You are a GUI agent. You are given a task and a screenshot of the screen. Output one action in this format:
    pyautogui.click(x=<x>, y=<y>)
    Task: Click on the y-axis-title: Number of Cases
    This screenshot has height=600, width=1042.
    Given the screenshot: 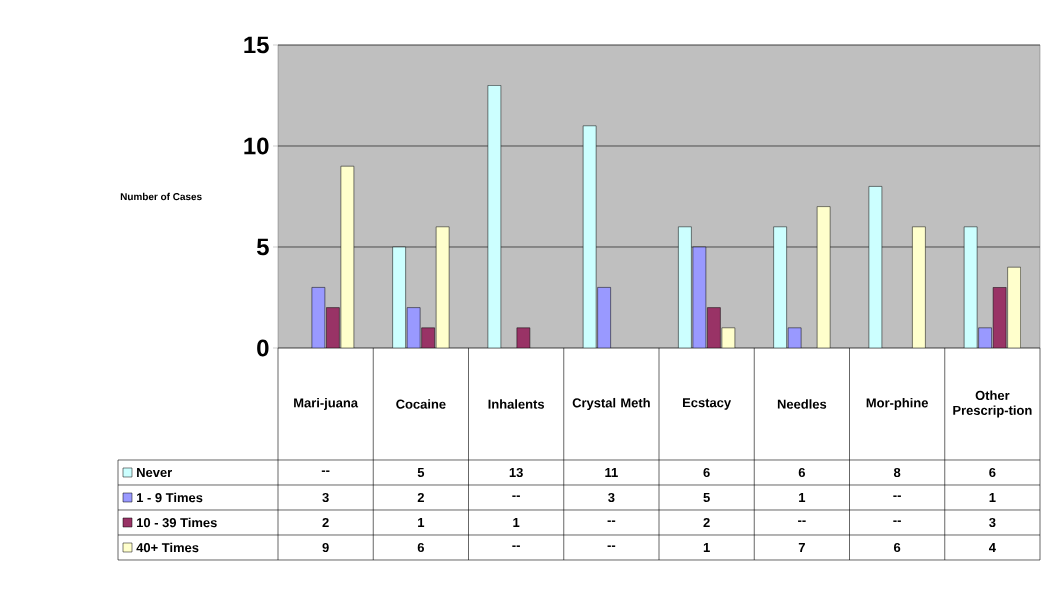 What is the action you would take?
    pyautogui.click(x=161, y=196)
    